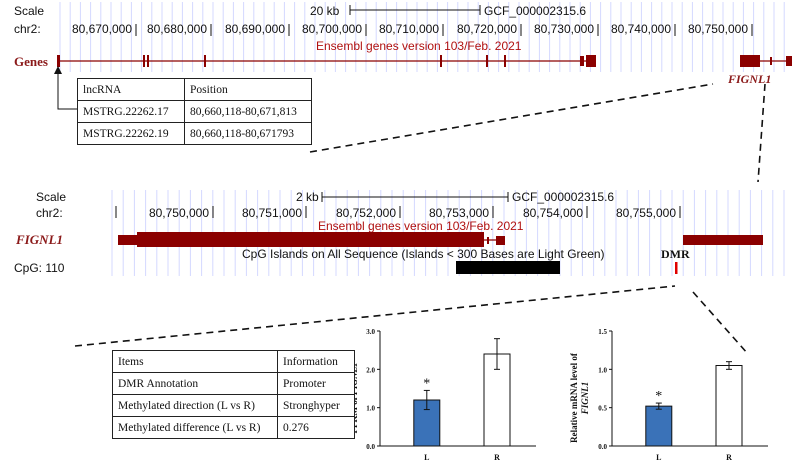 The image size is (795, 463). Describe the element at coordinates (602, 332) in the screenshot. I see `y-tick-label: 1.5` at that location.